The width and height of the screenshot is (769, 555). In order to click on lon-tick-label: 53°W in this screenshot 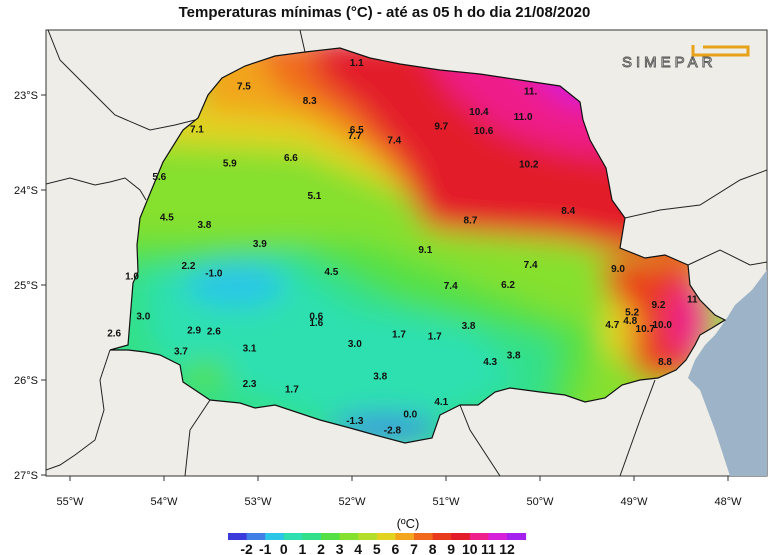, I will do `click(258, 502)`.